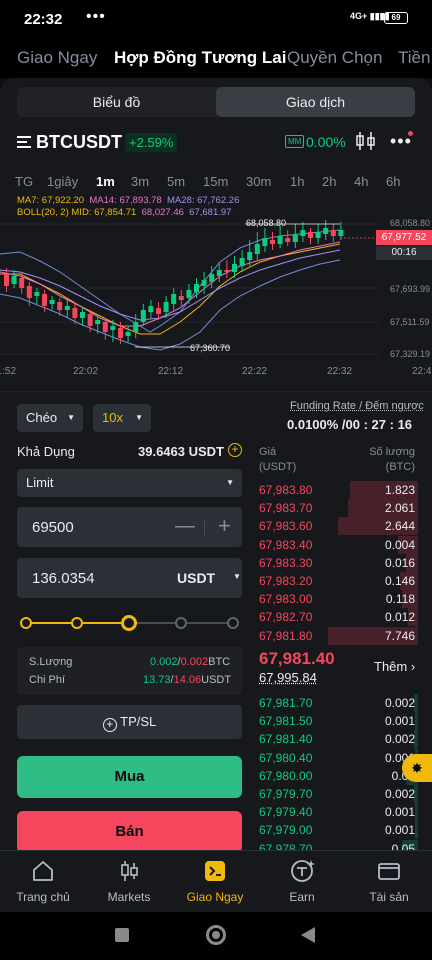 The image size is (432, 960). Describe the element at coordinates (129, 882) in the screenshot. I see `nav-markets: Markets` at that location.